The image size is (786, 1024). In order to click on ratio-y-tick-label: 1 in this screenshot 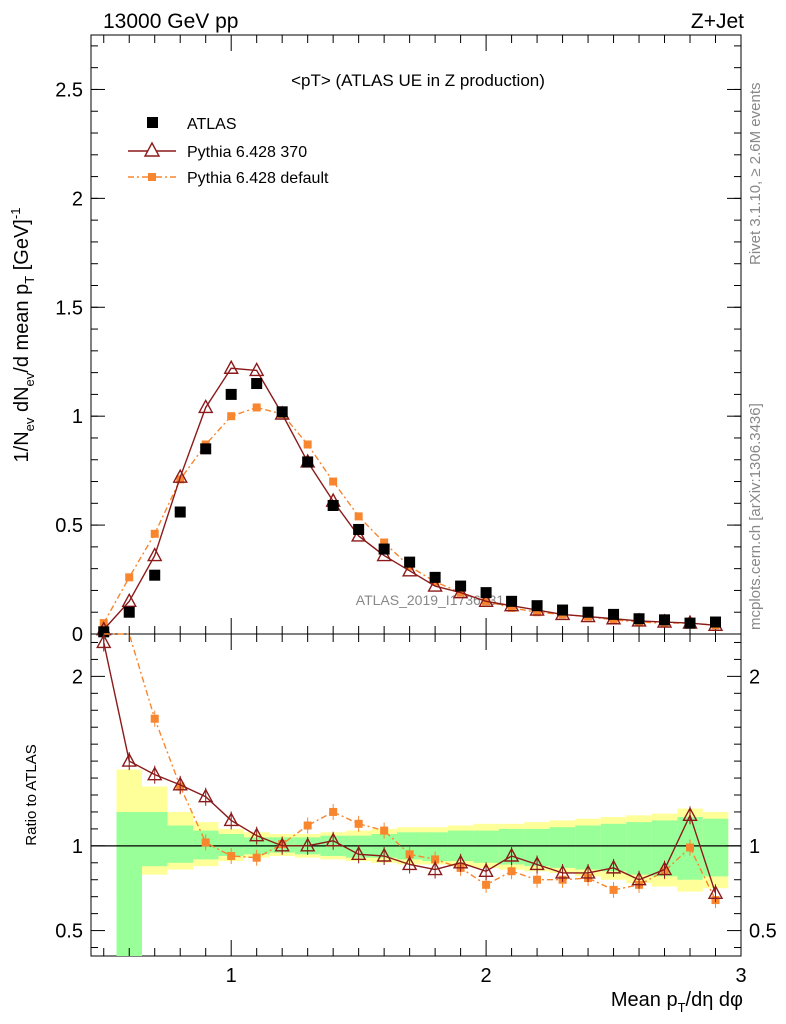, I will do `click(77, 847)`.